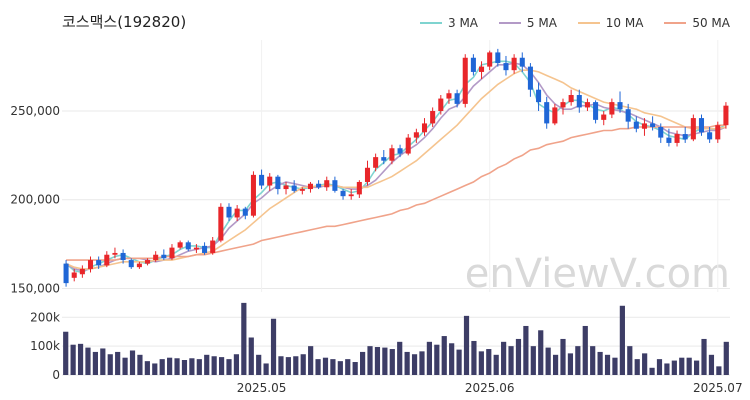 This screenshot has height=400, width=750. I want to click on price-tick-label: 150,000, so click(35, 288).